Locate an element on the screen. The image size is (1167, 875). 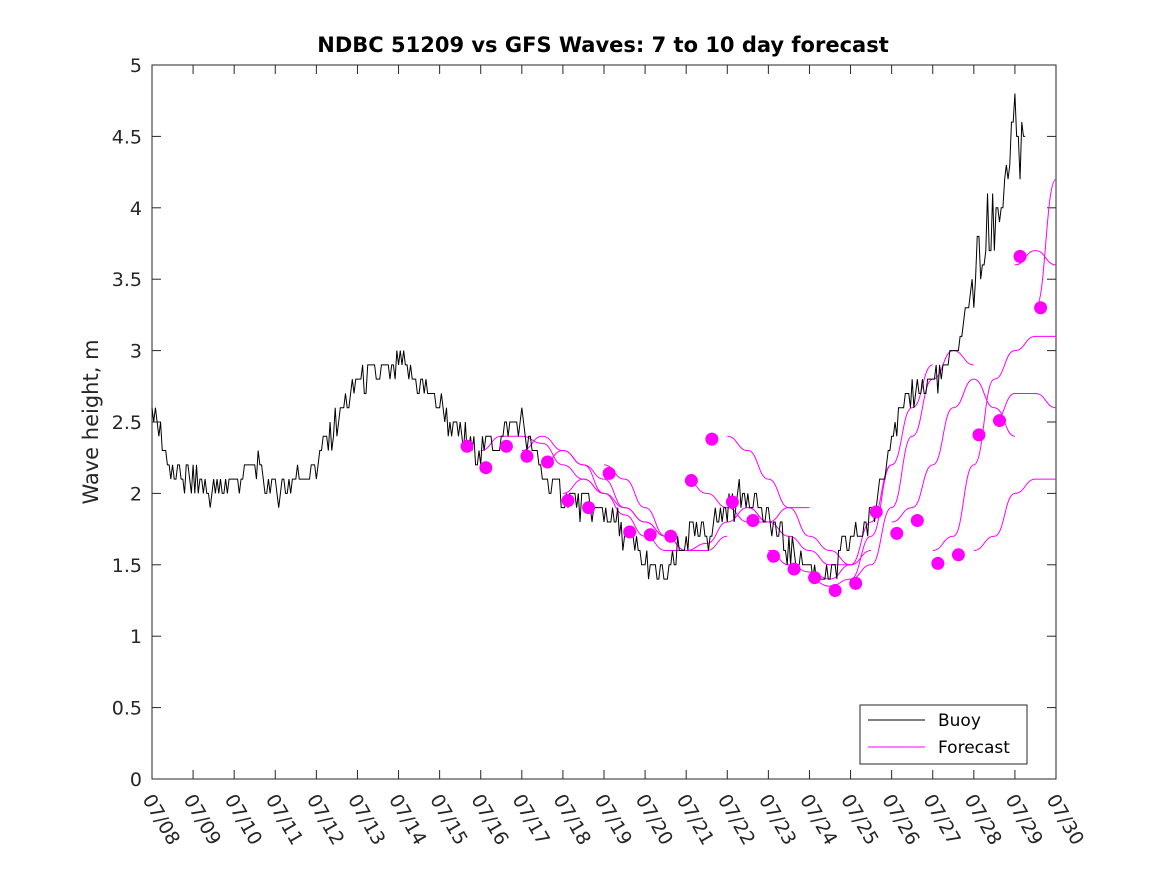
y-tick-label: 1.5 is located at coordinates (127, 566).